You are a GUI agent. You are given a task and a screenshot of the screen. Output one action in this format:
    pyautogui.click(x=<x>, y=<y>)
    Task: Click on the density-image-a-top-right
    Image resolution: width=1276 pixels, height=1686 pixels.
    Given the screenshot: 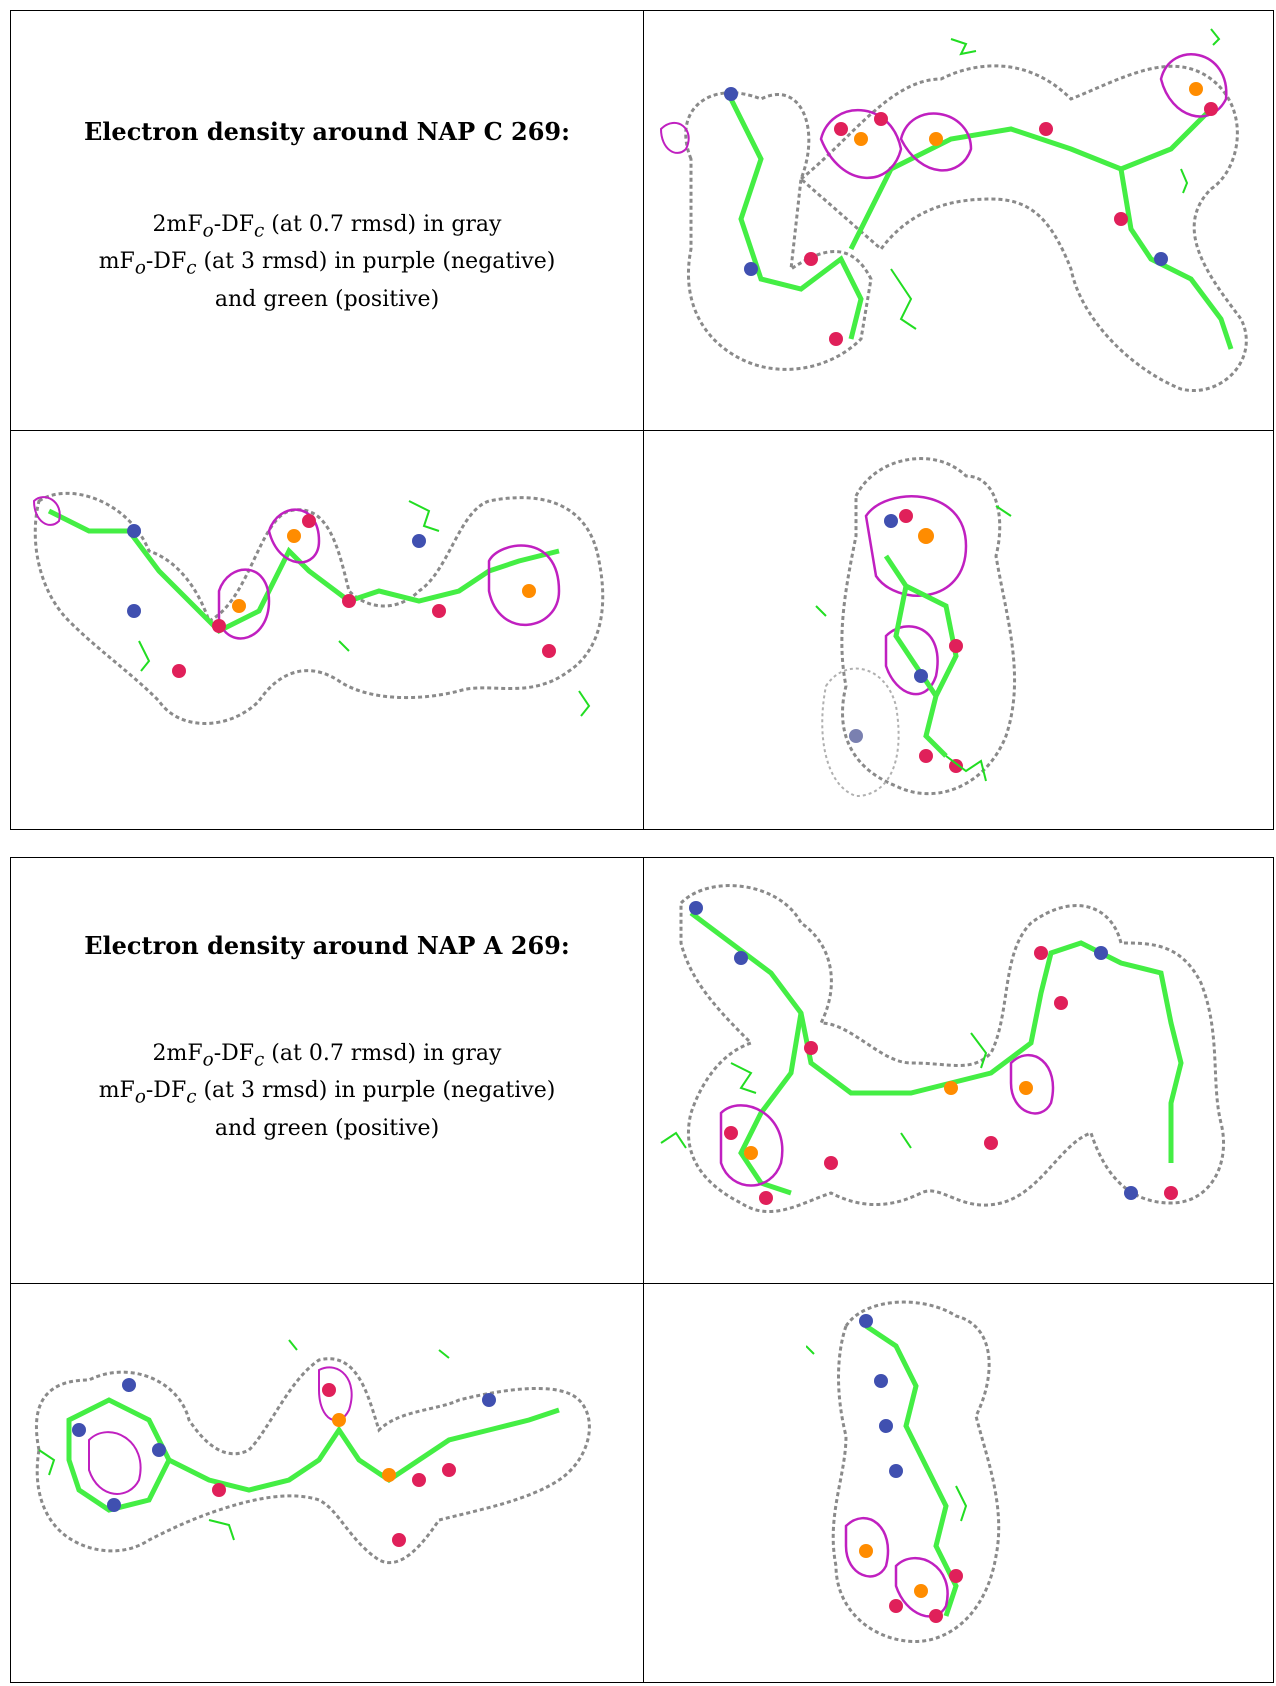 What is the action you would take?
    pyautogui.click(x=959, y=1070)
    